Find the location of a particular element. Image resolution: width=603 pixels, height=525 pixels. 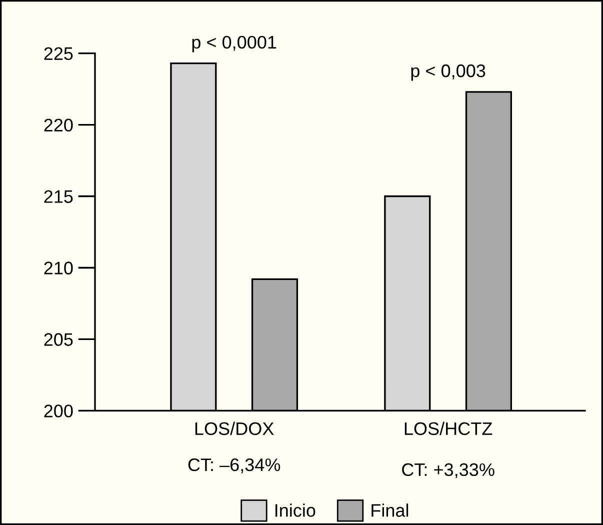

y-tick-label: 205 is located at coordinates (58, 339).